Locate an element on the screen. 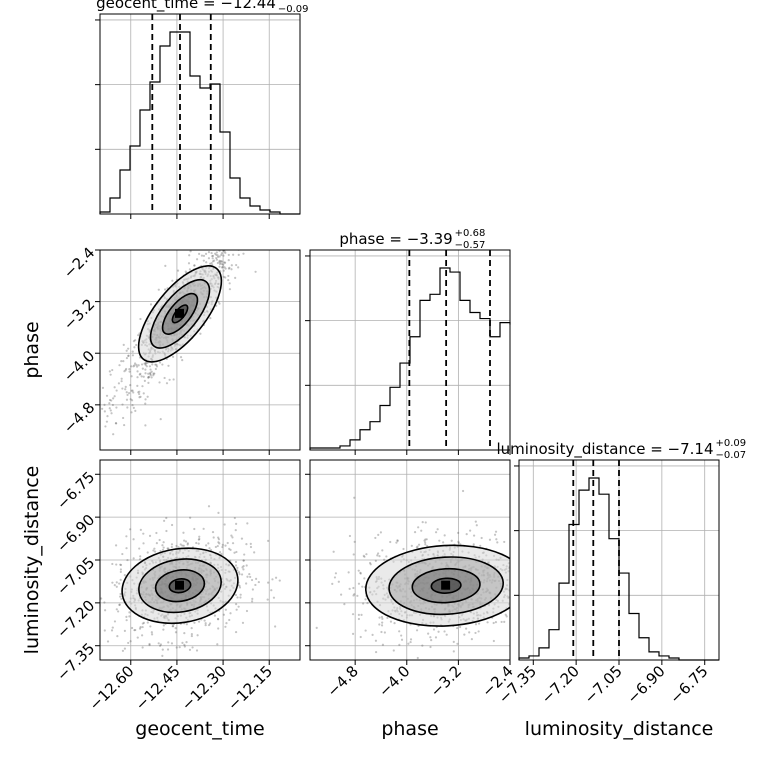  summary-title-minus: −0.09 is located at coordinates (293, 9).